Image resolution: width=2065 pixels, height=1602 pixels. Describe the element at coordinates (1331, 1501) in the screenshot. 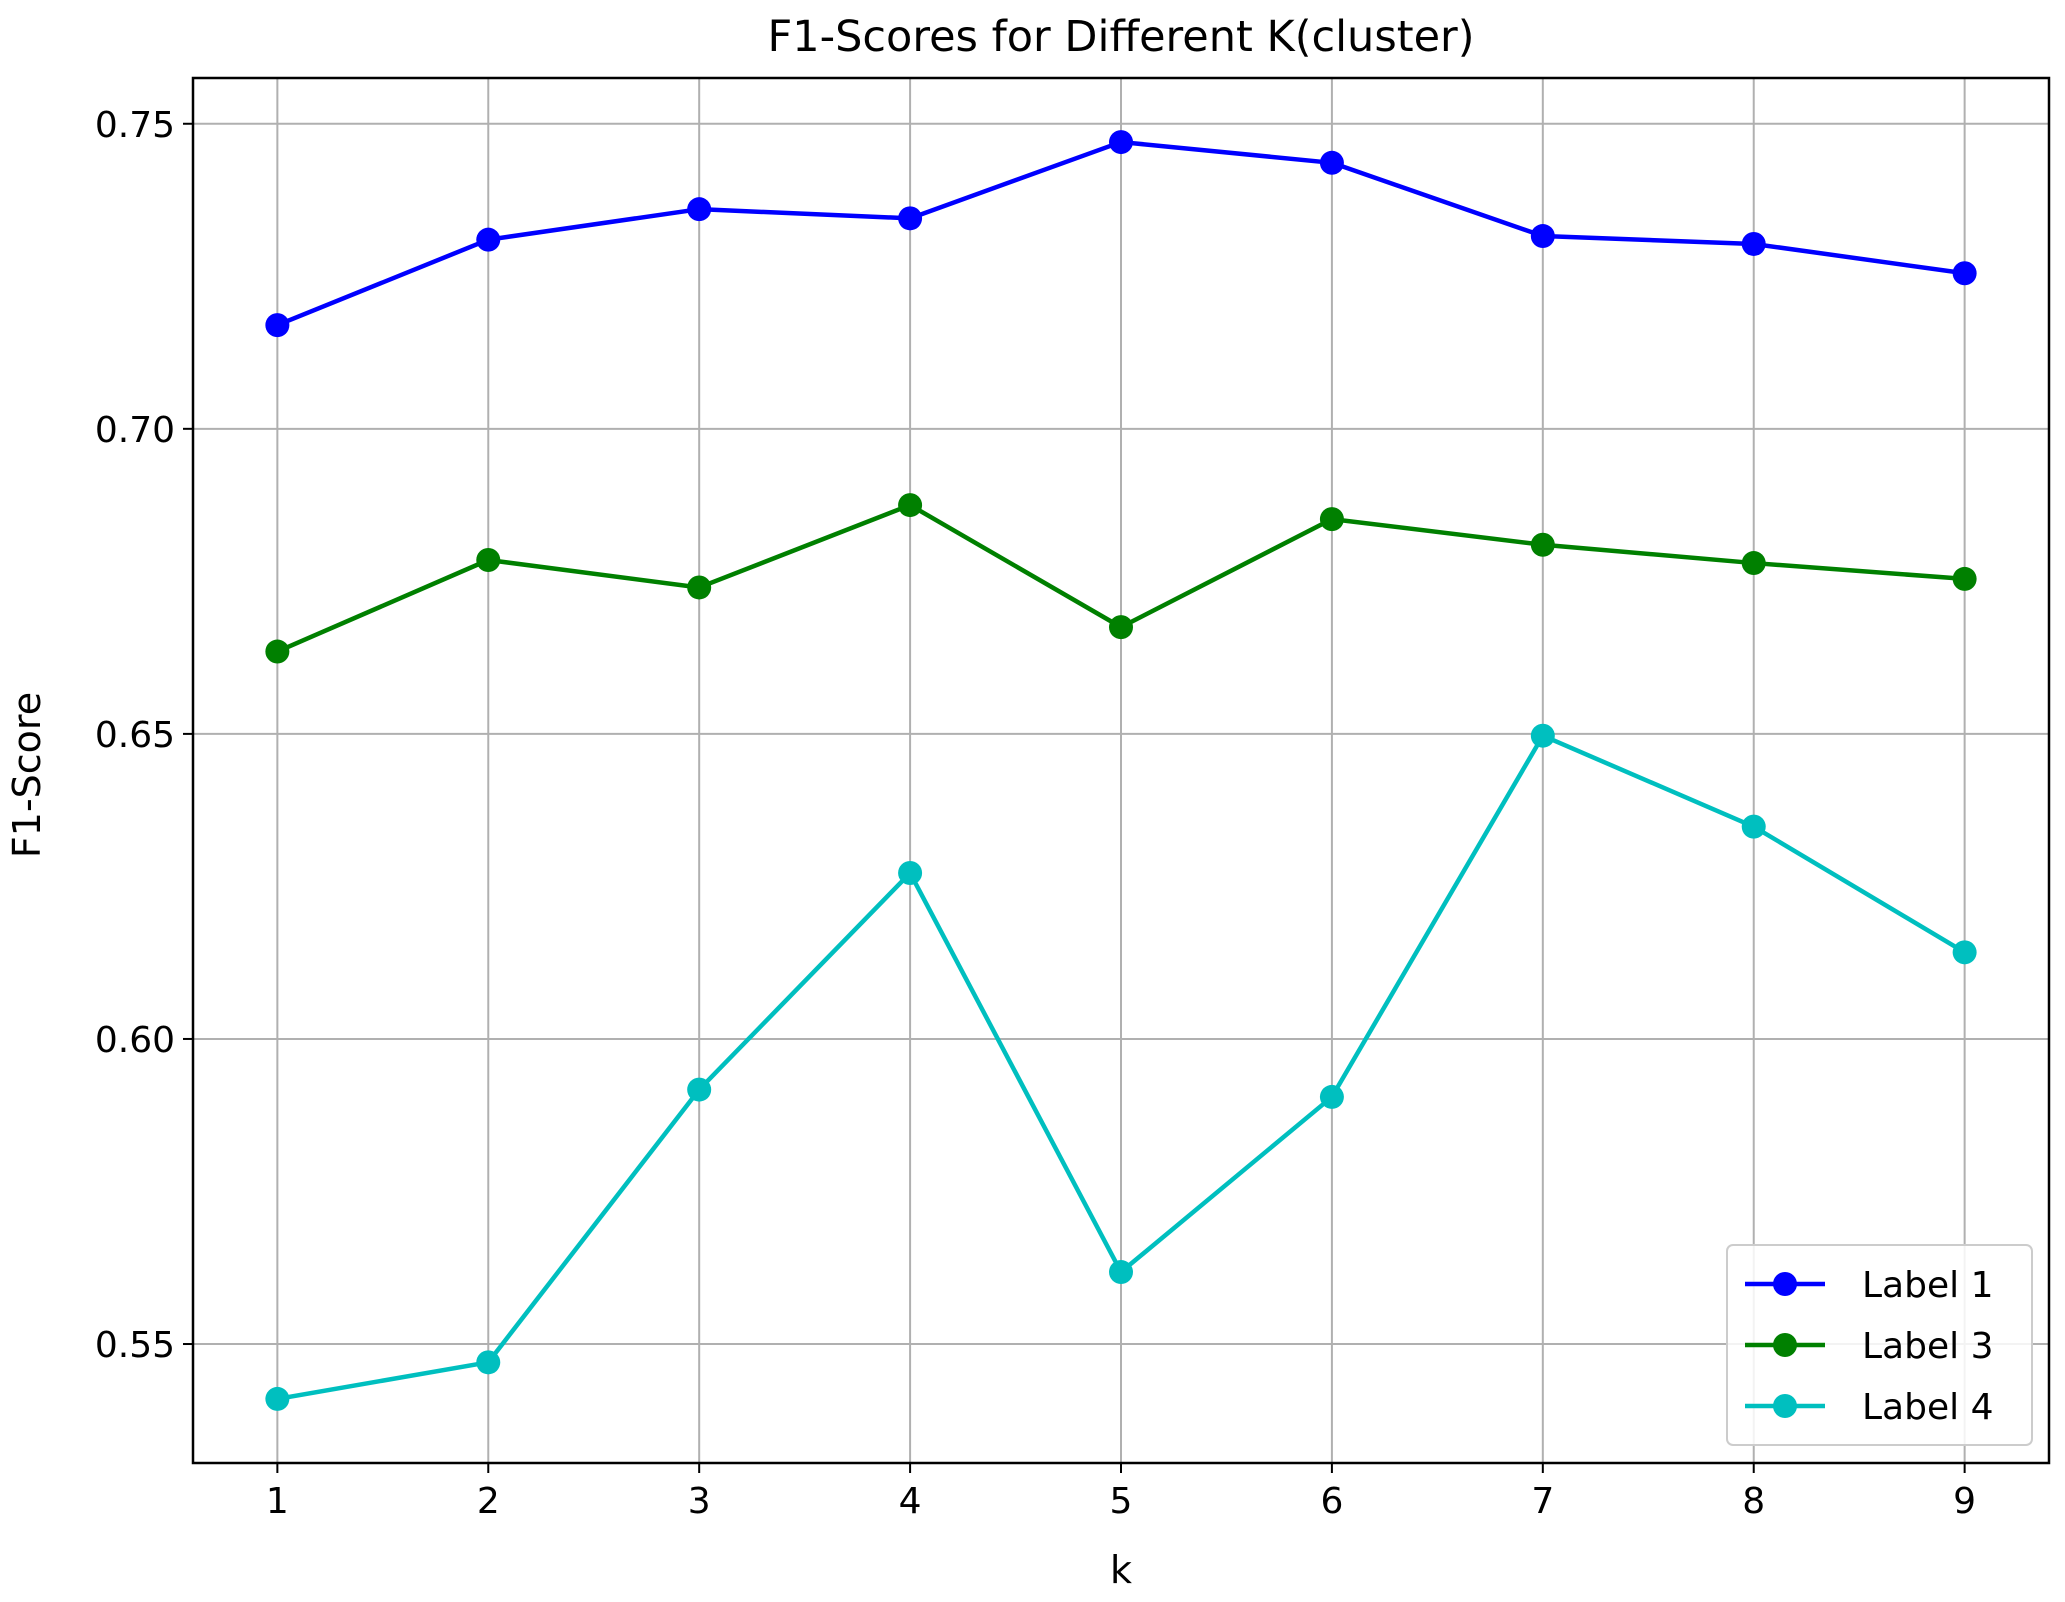

I see `x-tick-label: 6` at that location.